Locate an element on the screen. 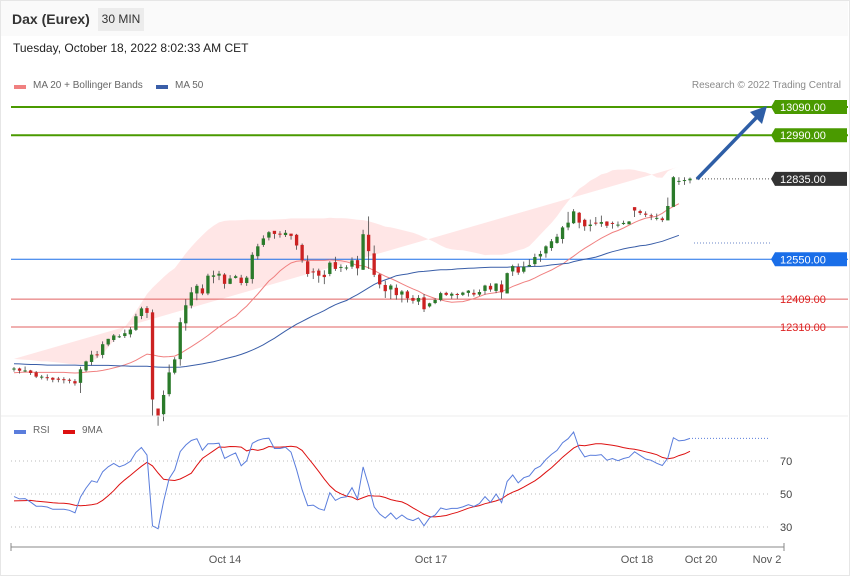  timeframe-button: 30 MIN is located at coordinates (121, 19).